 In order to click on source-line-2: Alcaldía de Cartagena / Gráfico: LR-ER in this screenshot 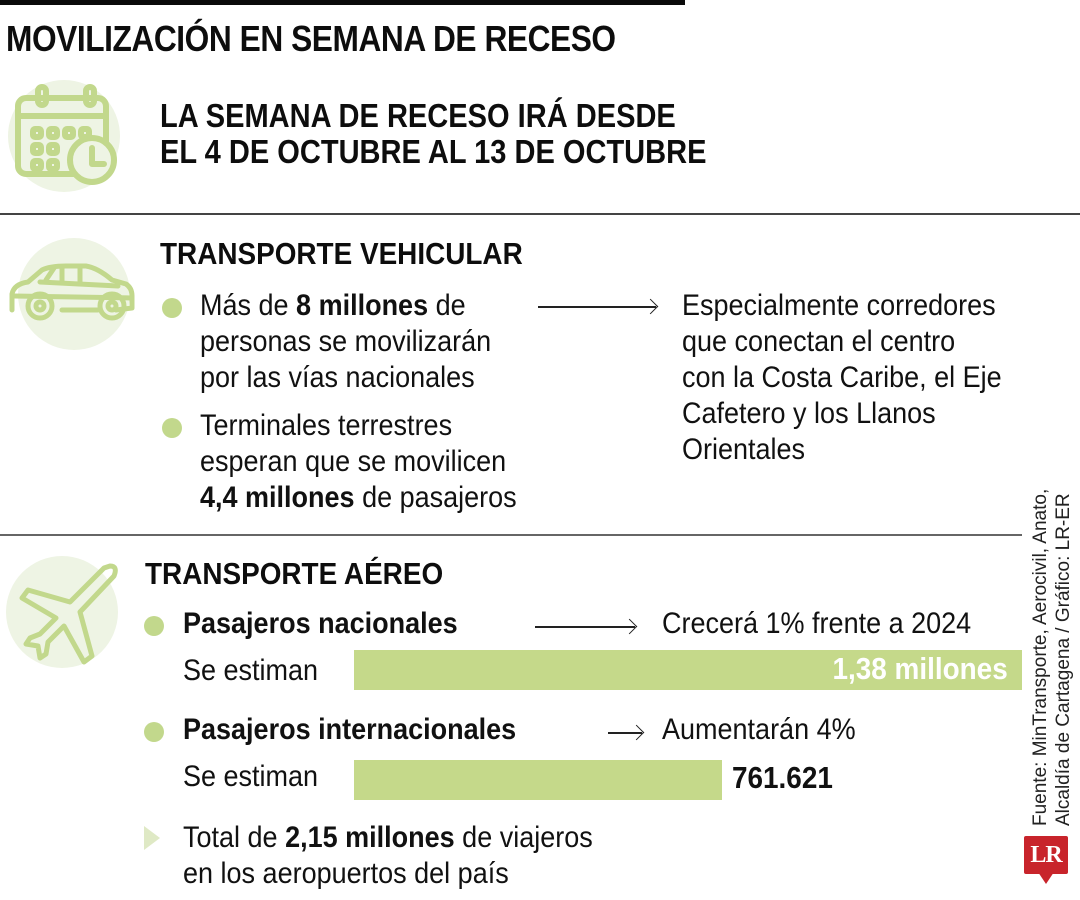, I will do `click(1063, 659)`.